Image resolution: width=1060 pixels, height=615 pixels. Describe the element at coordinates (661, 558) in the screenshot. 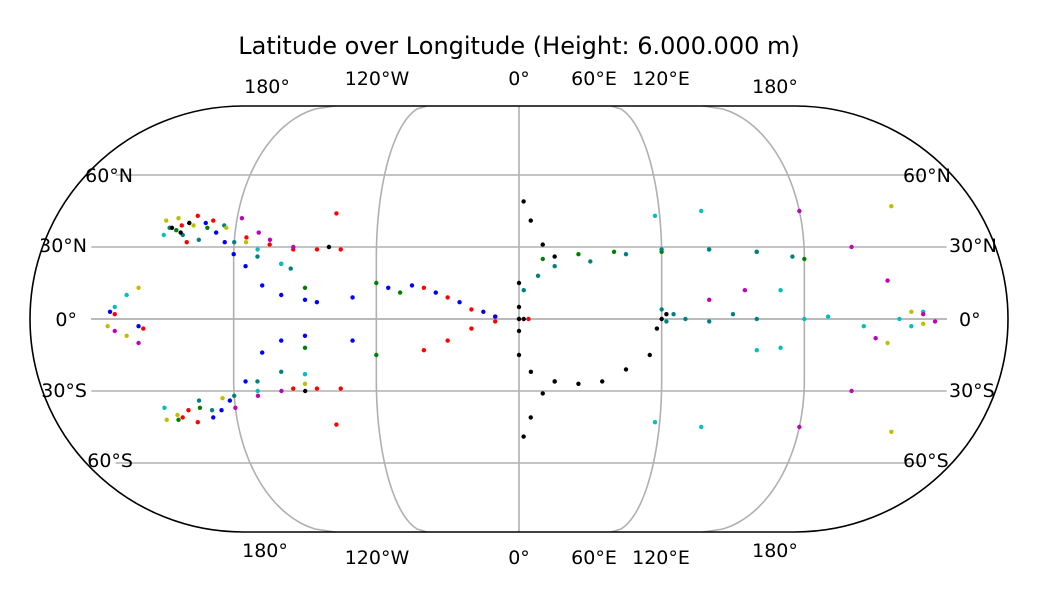

I see `bottom-tick-label: 120°E` at that location.